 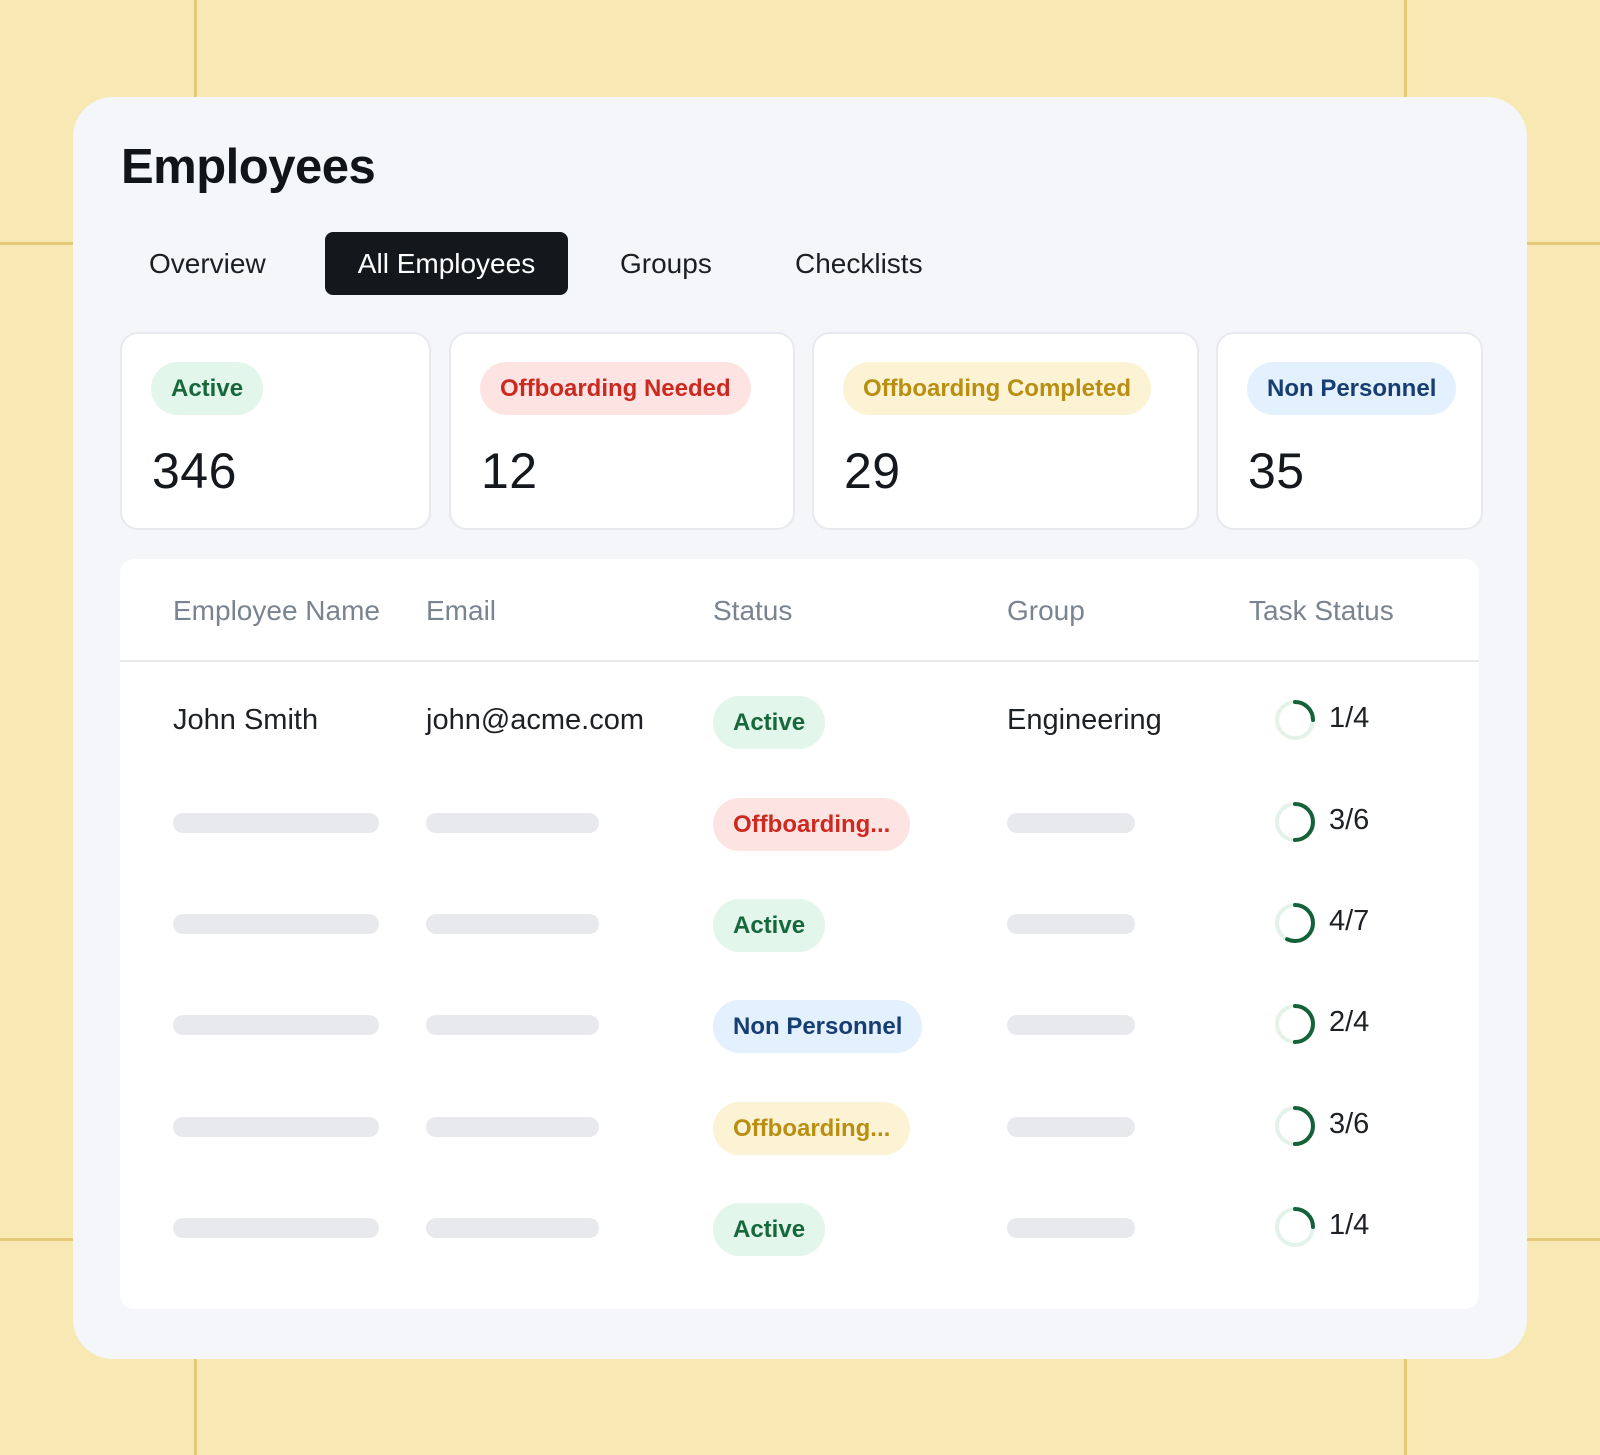 What do you see at coordinates (446, 263) in the screenshot?
I see `tab-all-employees: All Employees` at bounding box center [446, 263].